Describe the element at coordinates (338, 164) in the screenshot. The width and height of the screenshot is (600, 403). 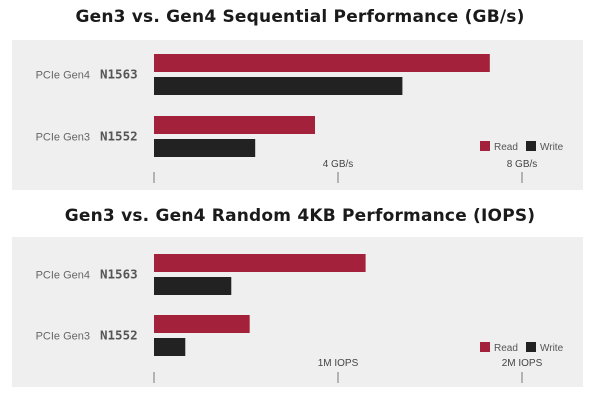
I see `tick-label: 4 GB/s` at that location.